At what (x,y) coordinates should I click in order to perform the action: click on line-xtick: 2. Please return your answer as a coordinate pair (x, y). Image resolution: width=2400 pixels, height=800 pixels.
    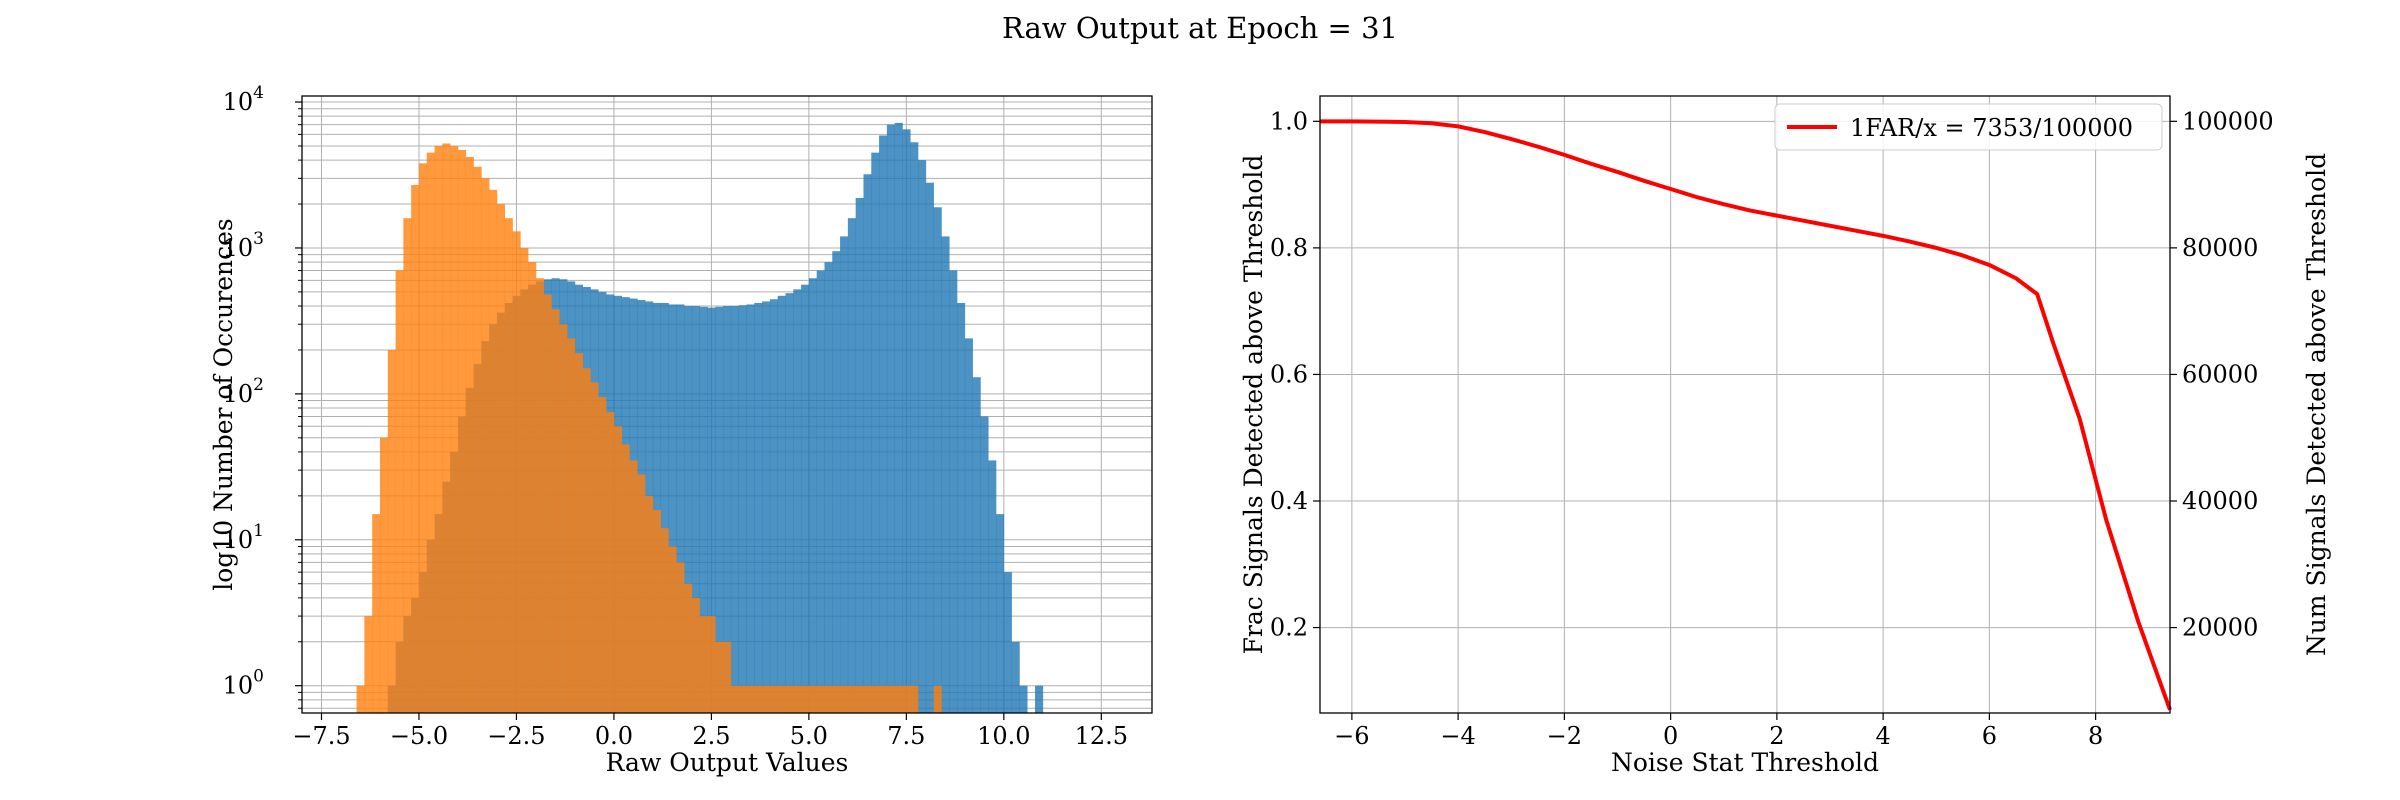
    Looking at the image, I should click on (1777, 731).